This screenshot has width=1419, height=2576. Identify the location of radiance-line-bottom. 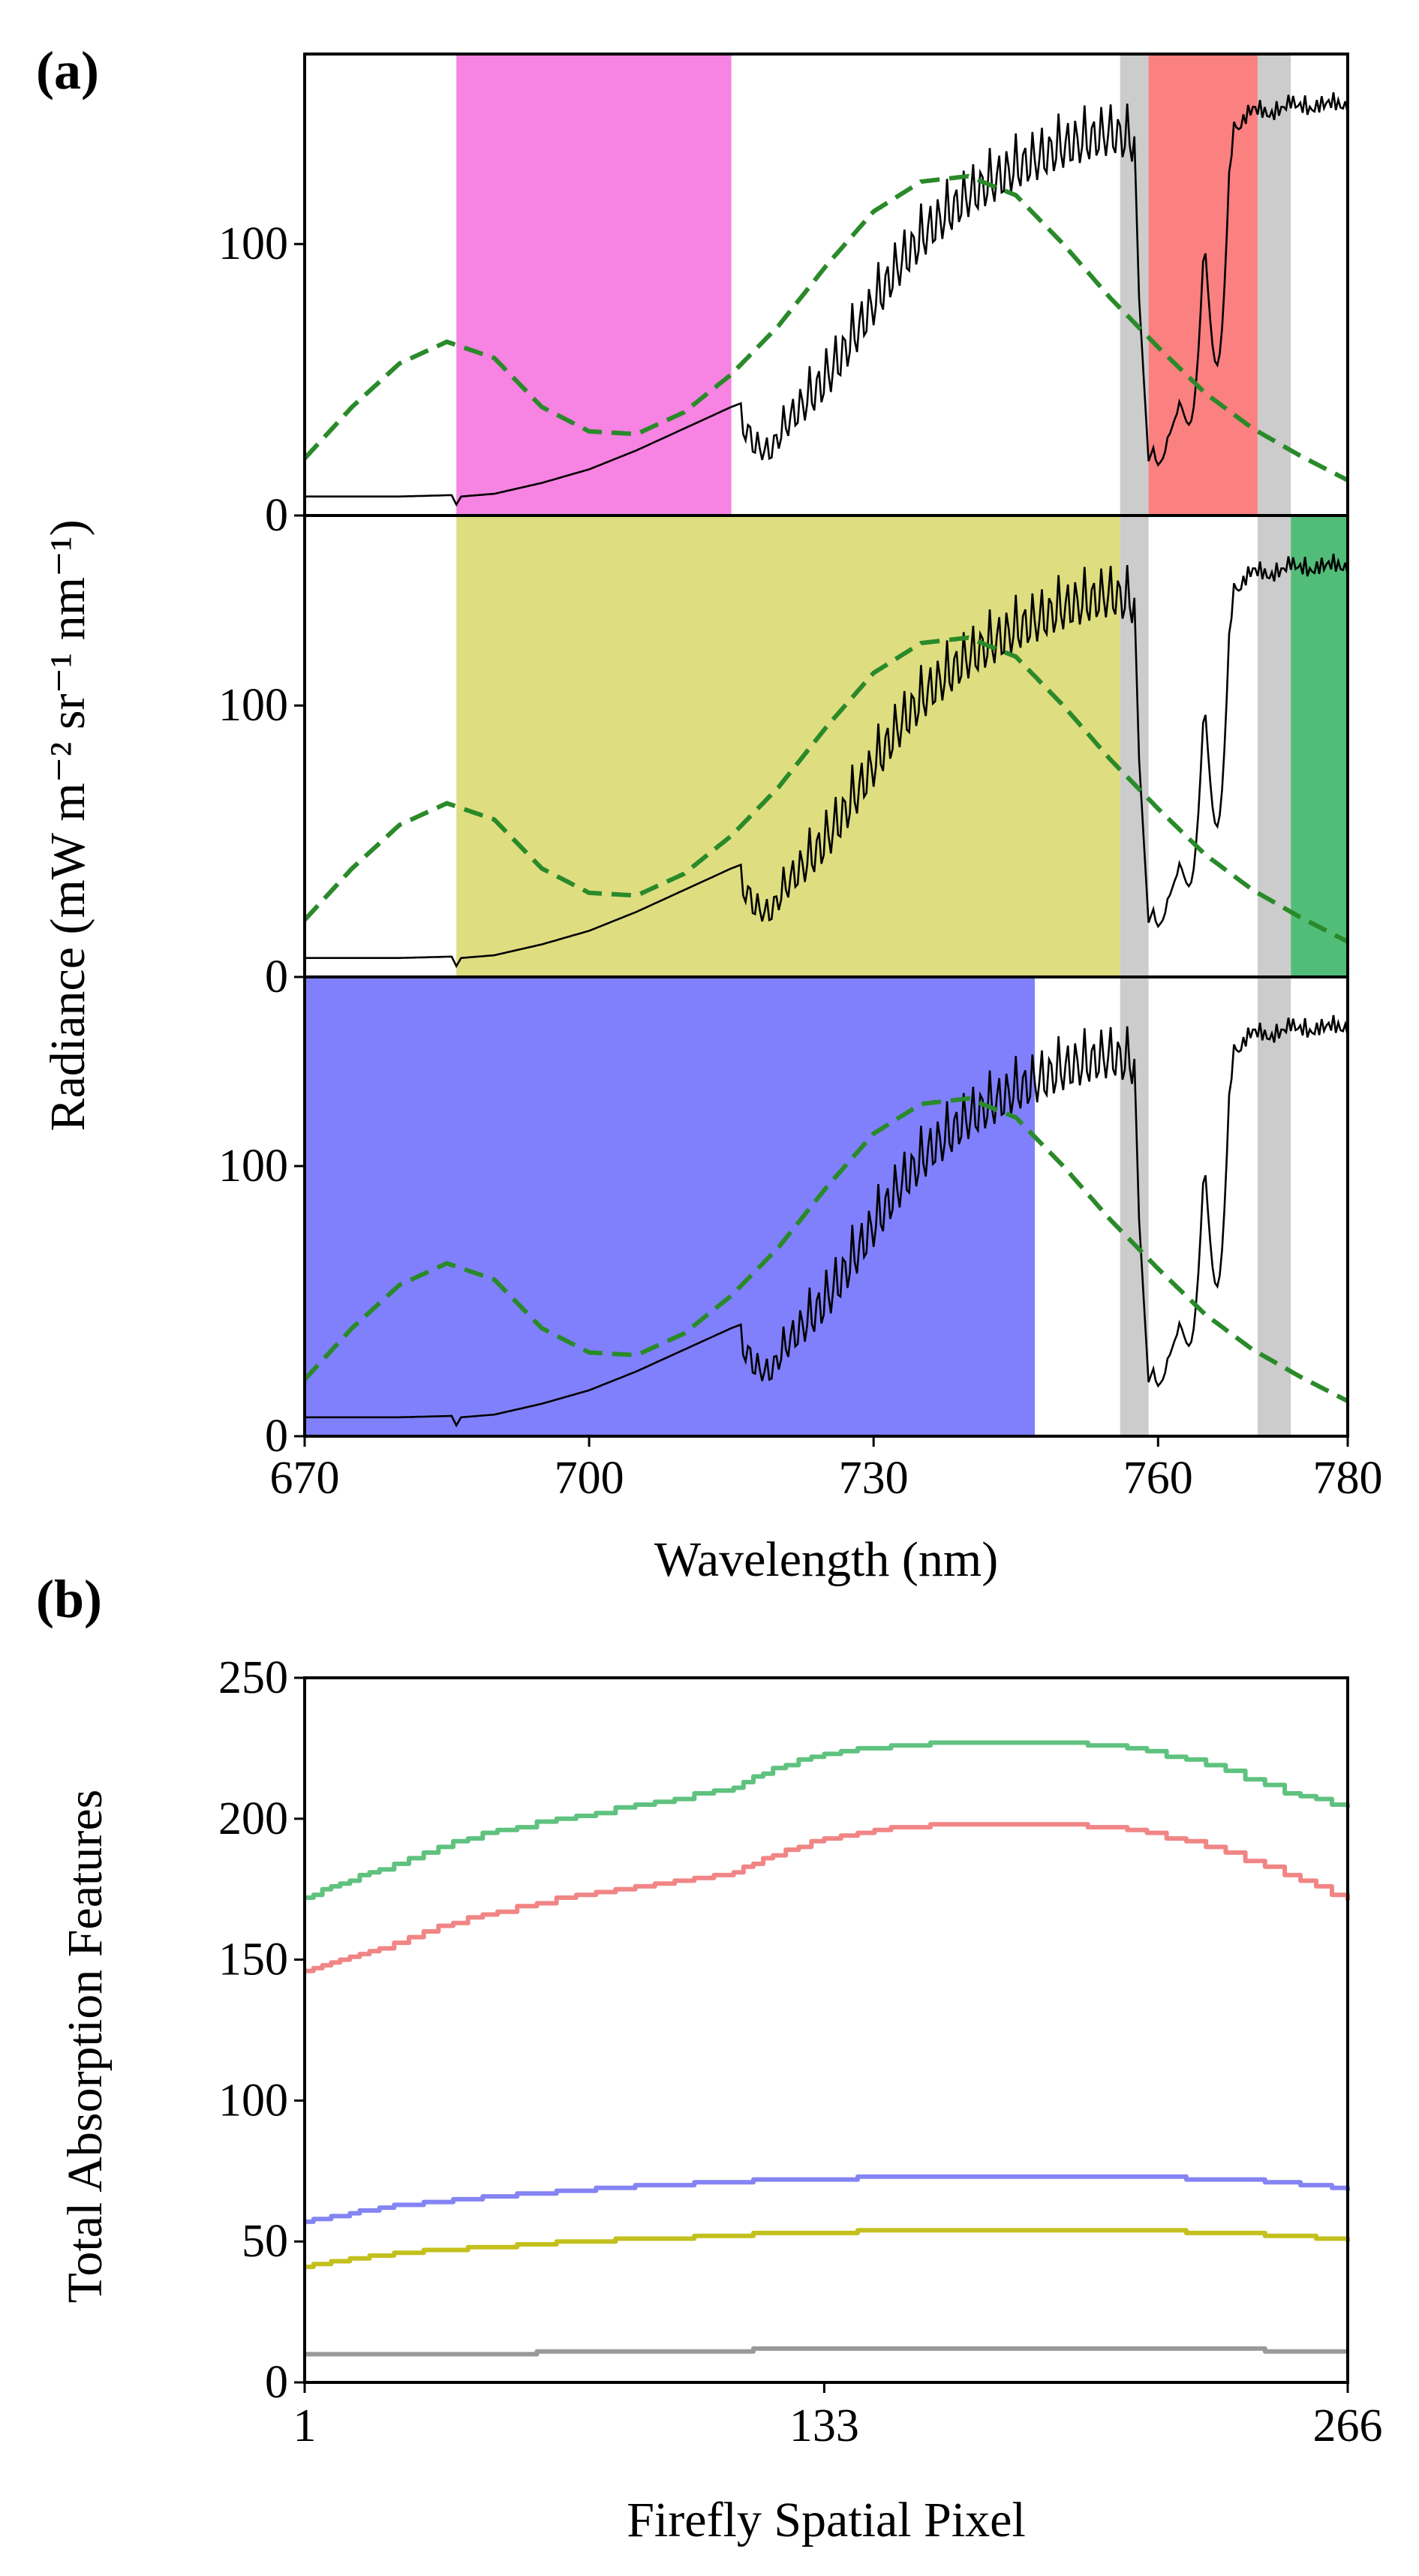
(827, 1221).